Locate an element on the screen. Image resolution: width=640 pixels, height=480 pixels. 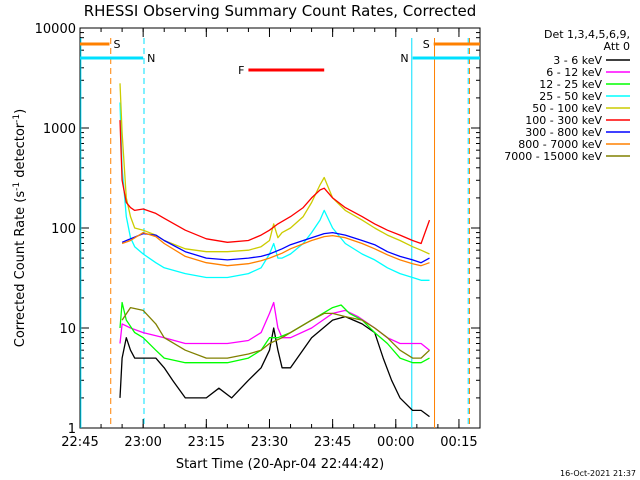
x-tick-label: 23:30 is located at coordinates (269, 442).